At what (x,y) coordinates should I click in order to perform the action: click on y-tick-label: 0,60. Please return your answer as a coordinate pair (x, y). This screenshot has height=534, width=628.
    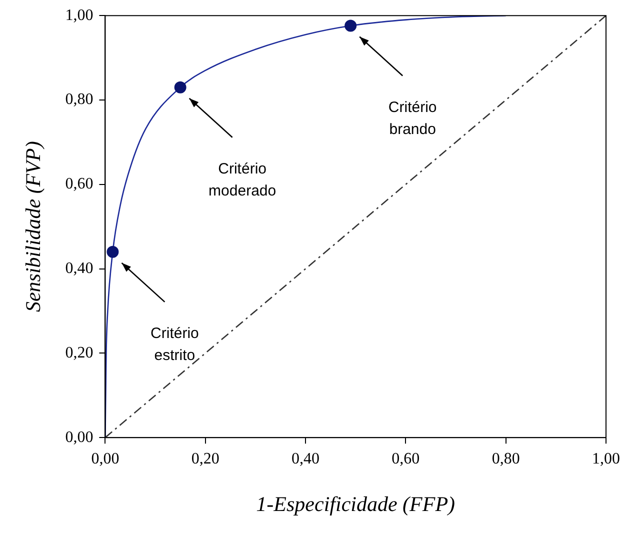
    Looking at the image, I should click on (79, 184).